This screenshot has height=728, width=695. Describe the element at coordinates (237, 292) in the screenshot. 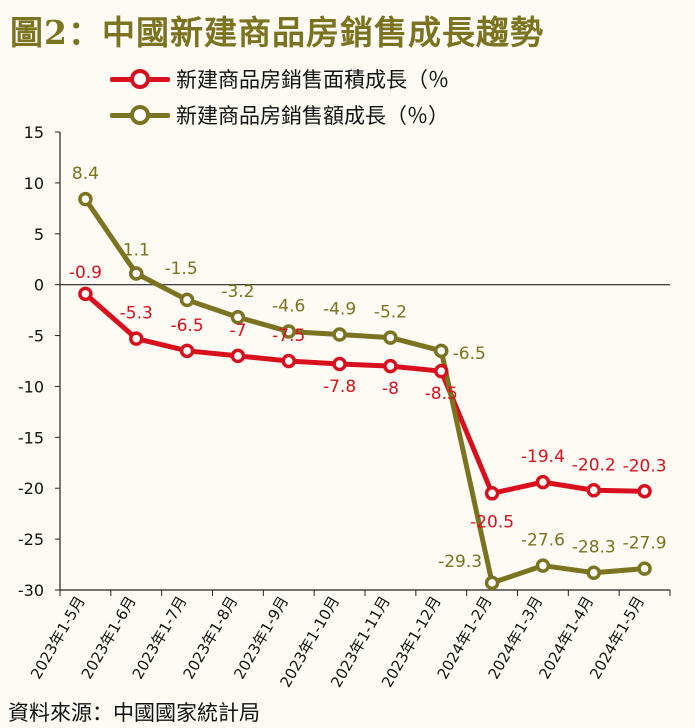

I see `data-label: -3.2` at that location.